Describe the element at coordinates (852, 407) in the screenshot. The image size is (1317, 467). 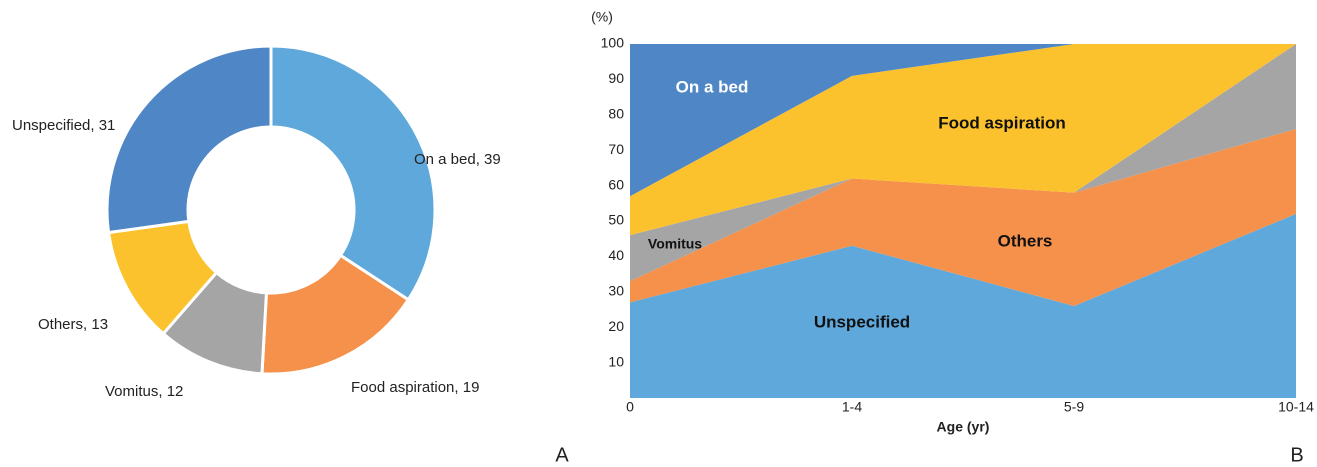
I see `x-tick-label: 1-4` at that location.